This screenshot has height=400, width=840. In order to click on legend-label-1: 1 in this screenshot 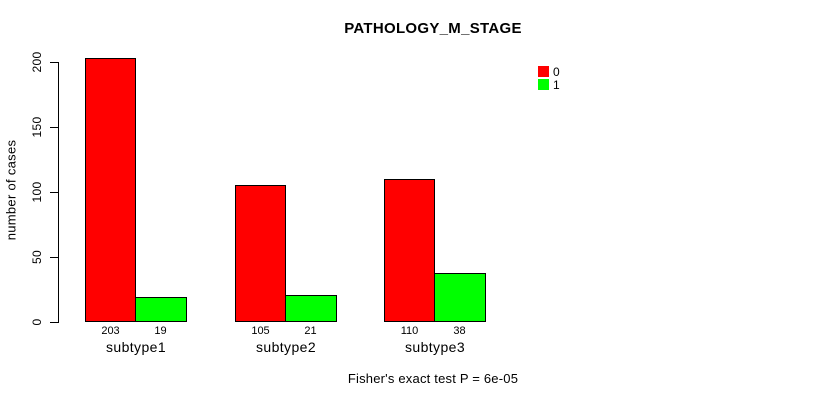, I will do `click(556, 85)`.